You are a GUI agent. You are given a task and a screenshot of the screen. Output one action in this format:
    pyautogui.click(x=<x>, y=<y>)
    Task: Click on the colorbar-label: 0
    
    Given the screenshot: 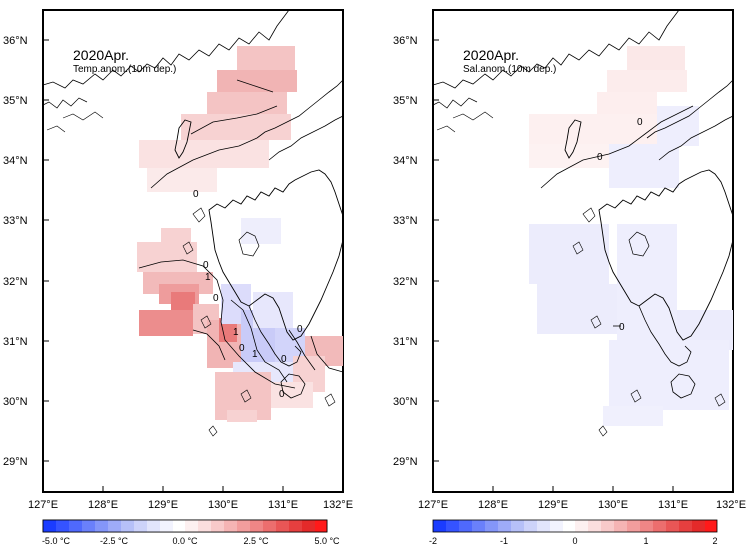 What is the action you would take?
    pyautogui.click(x=574, y=541)
    